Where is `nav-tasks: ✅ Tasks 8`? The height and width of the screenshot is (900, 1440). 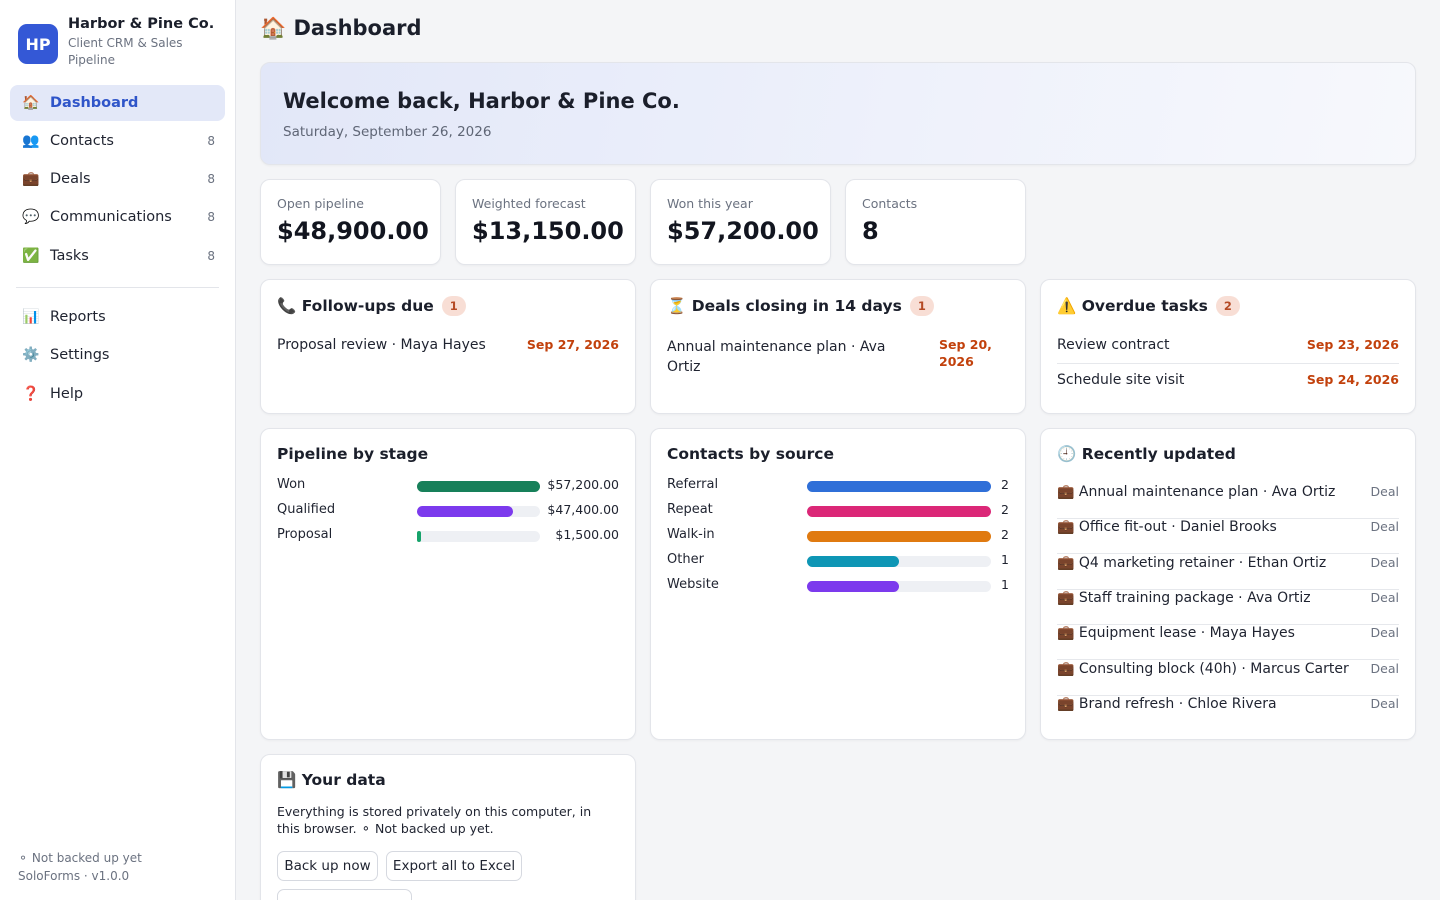 nav-tasks: ✅ Tasks 8 is located at coordinates (117, 256).